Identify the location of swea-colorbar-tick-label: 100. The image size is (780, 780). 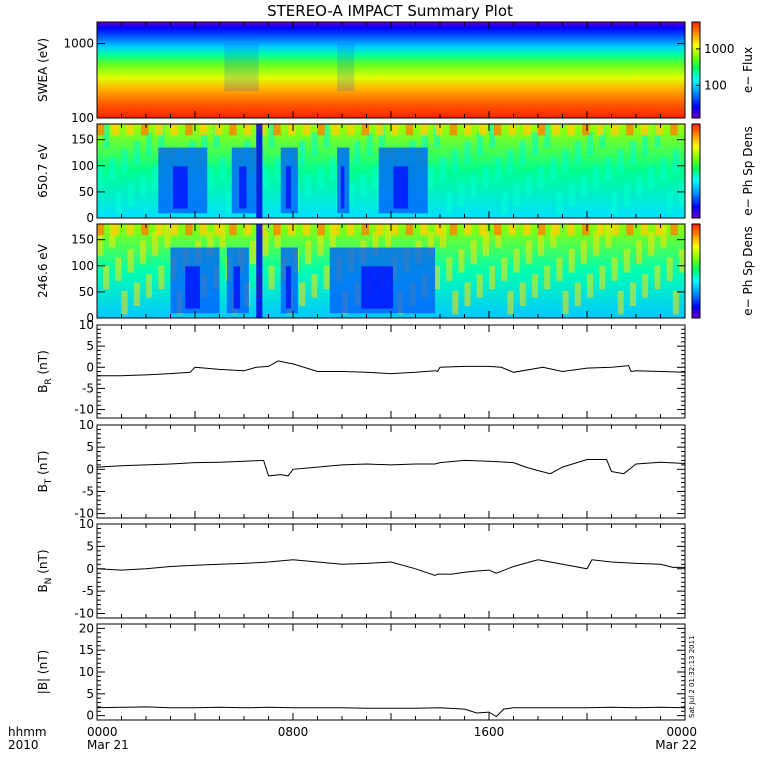
(715, 85).